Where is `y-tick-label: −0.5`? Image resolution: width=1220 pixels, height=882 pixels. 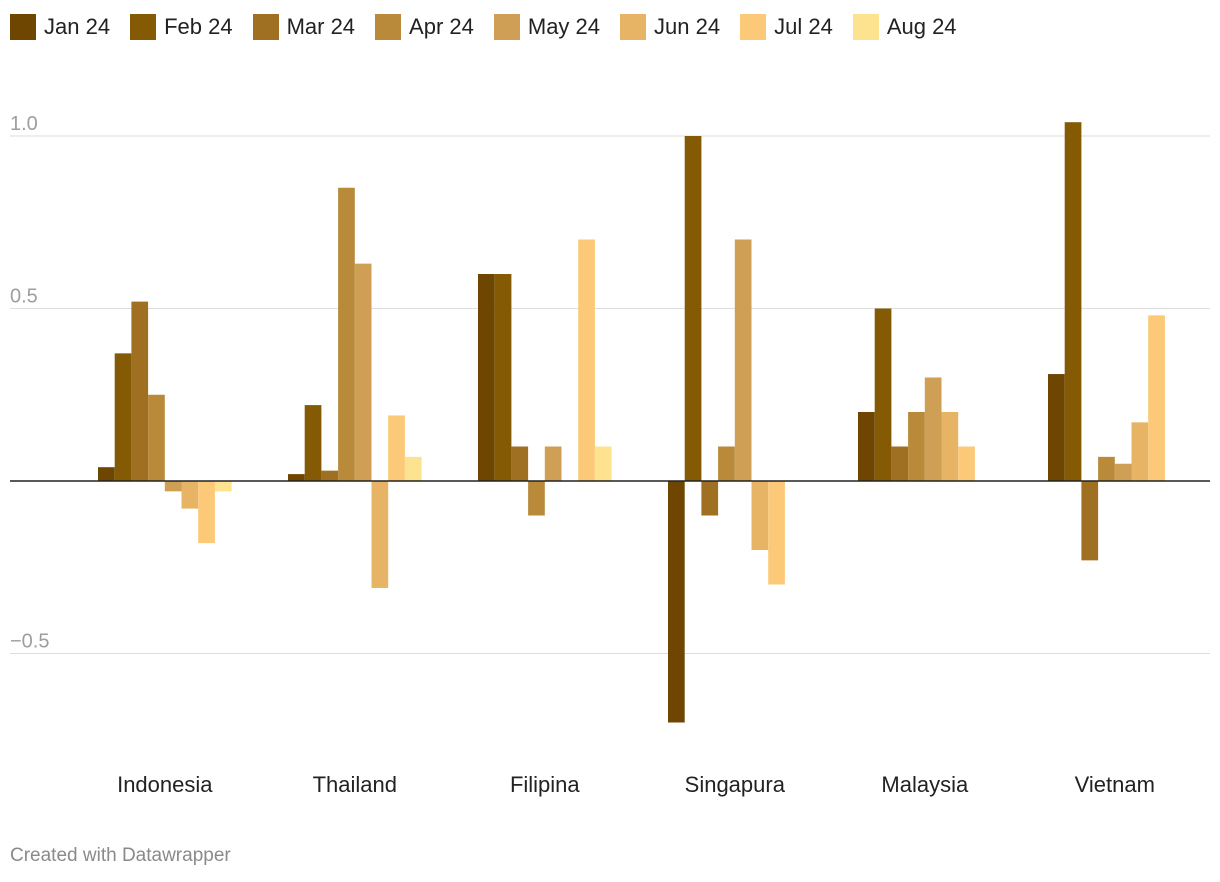 y-tick-label: −0.5 is located at coordinates (29, 642).